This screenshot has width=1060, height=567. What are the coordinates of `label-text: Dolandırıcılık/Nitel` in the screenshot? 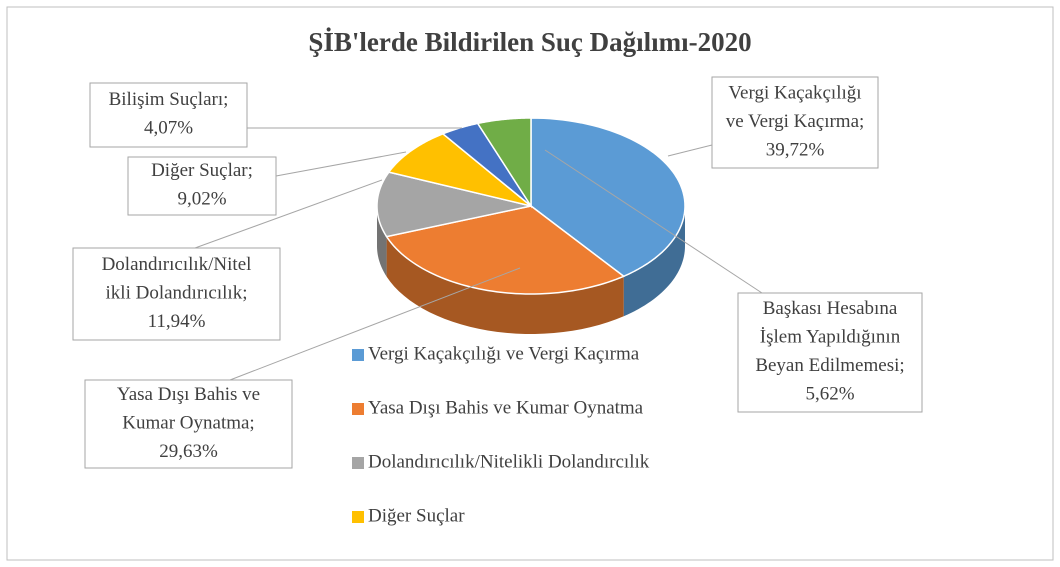 It's located at (177, 264).